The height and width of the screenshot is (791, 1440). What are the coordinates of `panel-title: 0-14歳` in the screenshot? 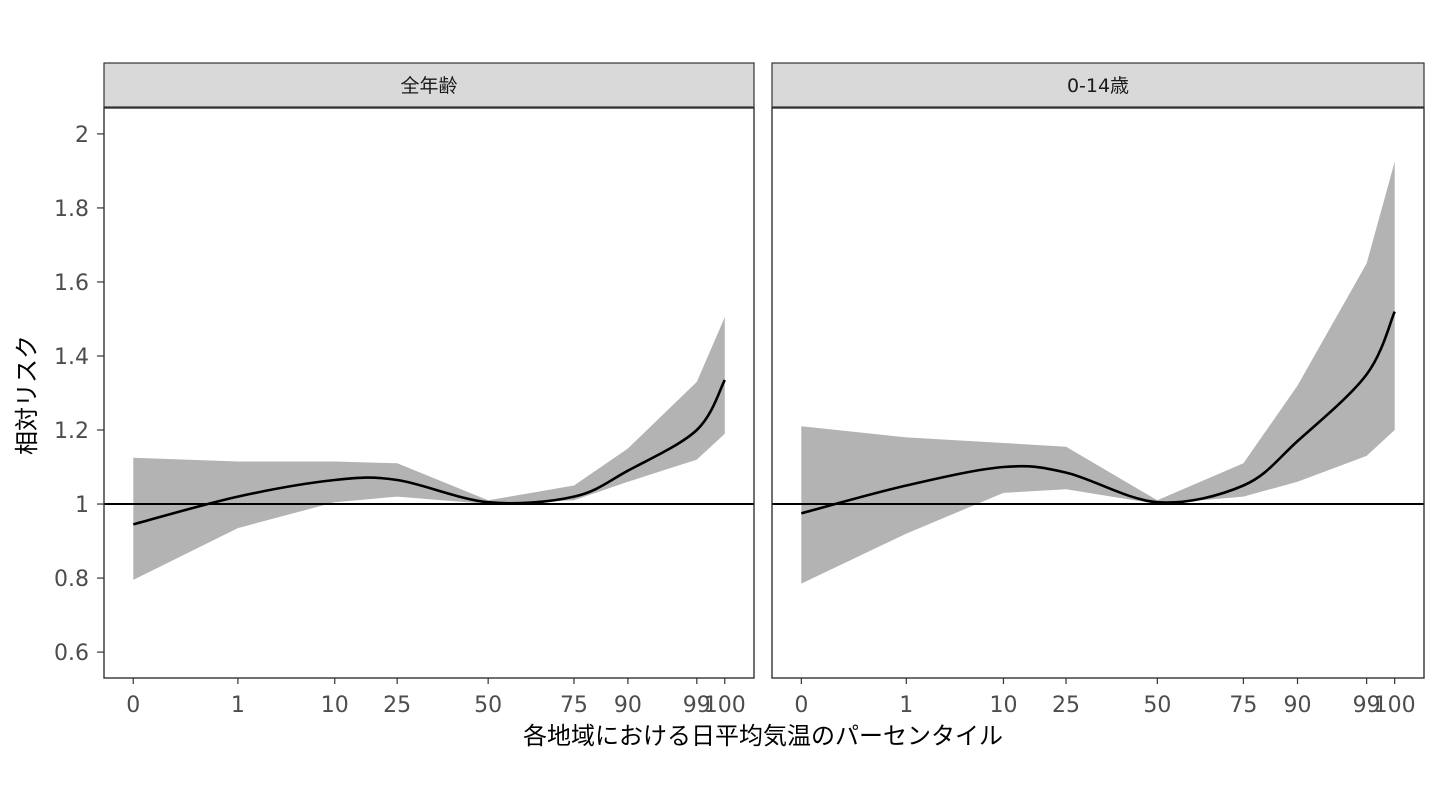 It's located at (1098, 86).